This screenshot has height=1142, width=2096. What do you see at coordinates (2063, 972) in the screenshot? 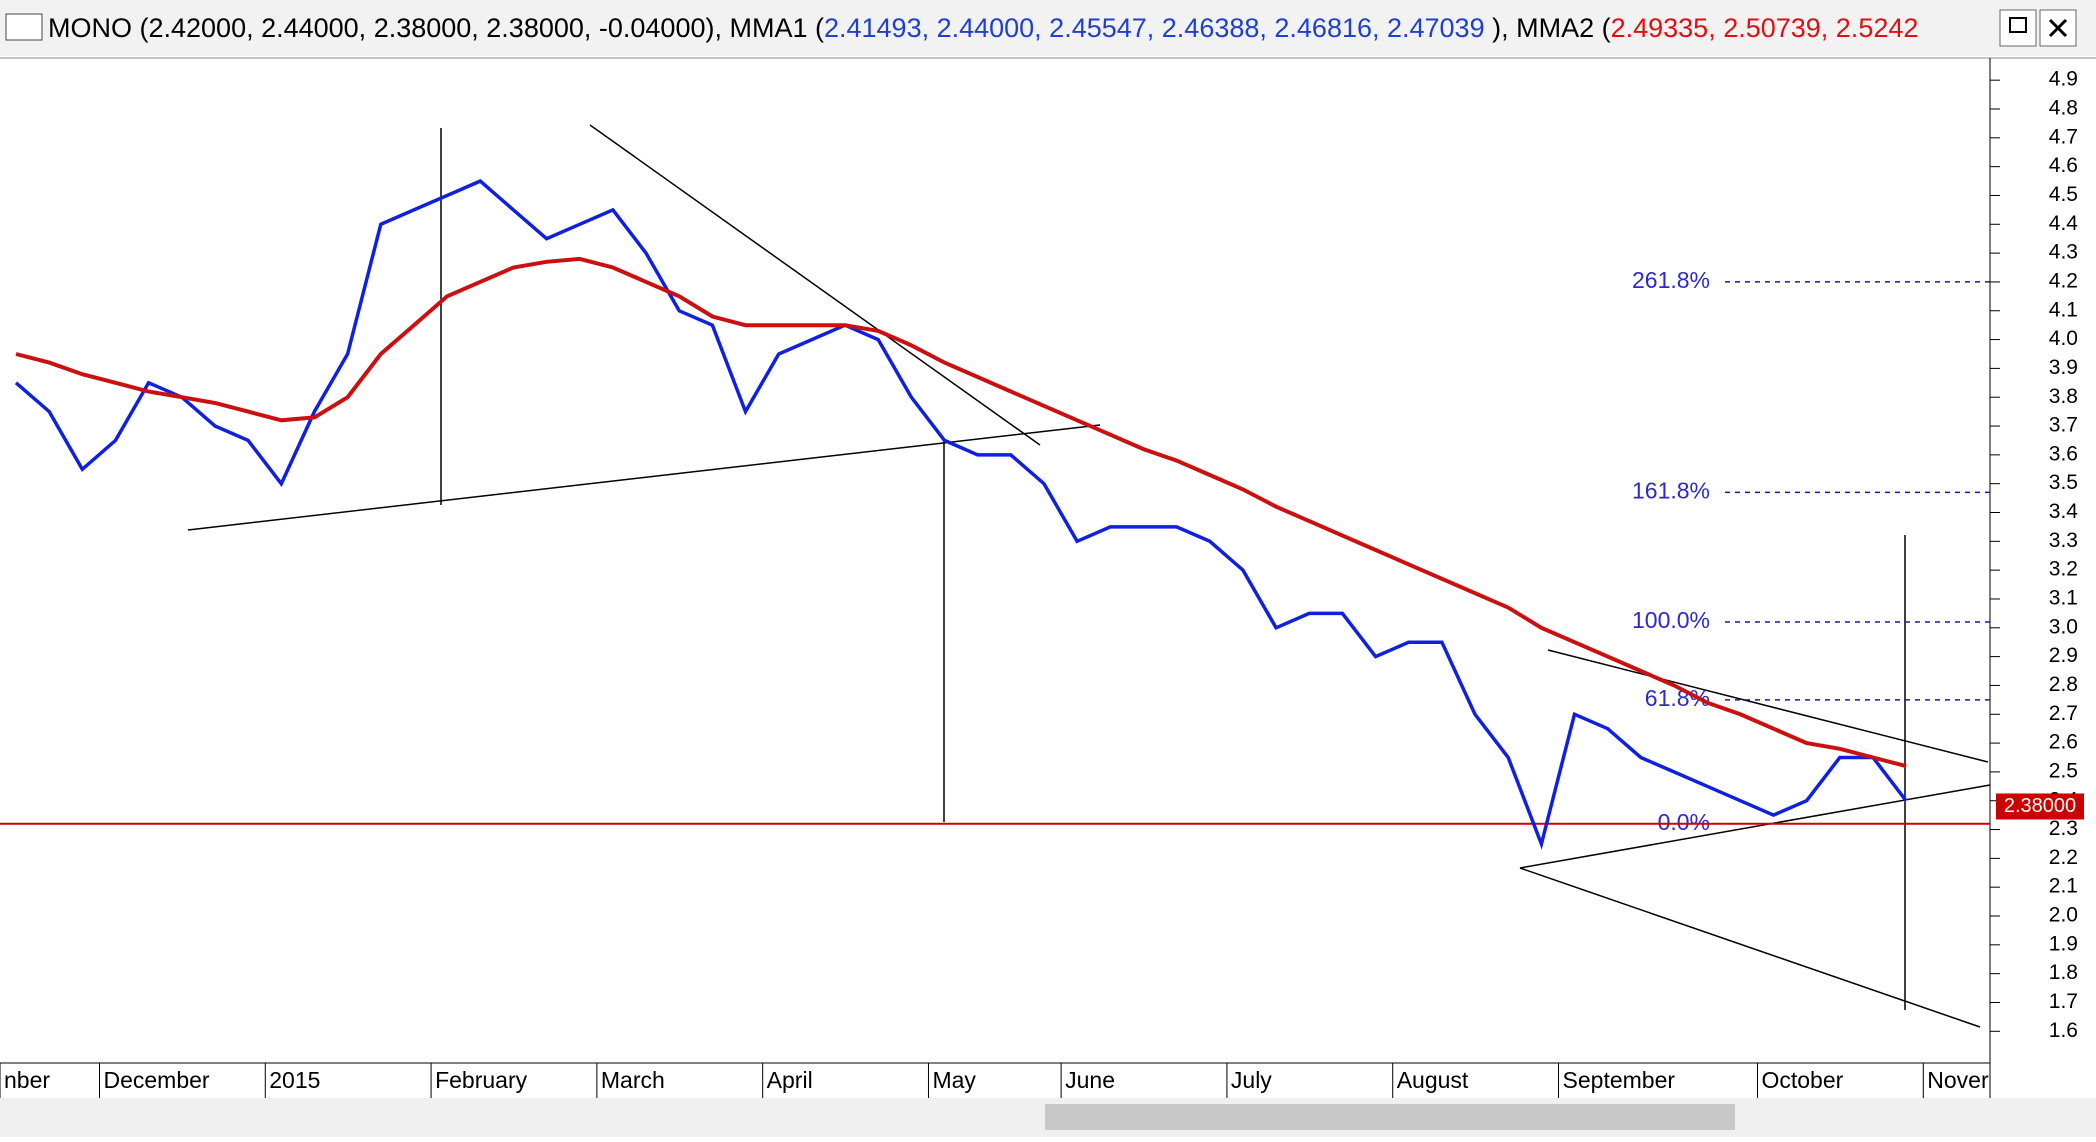
I see `y-tick-label: 1.8` at bounding box center [2063, 972].